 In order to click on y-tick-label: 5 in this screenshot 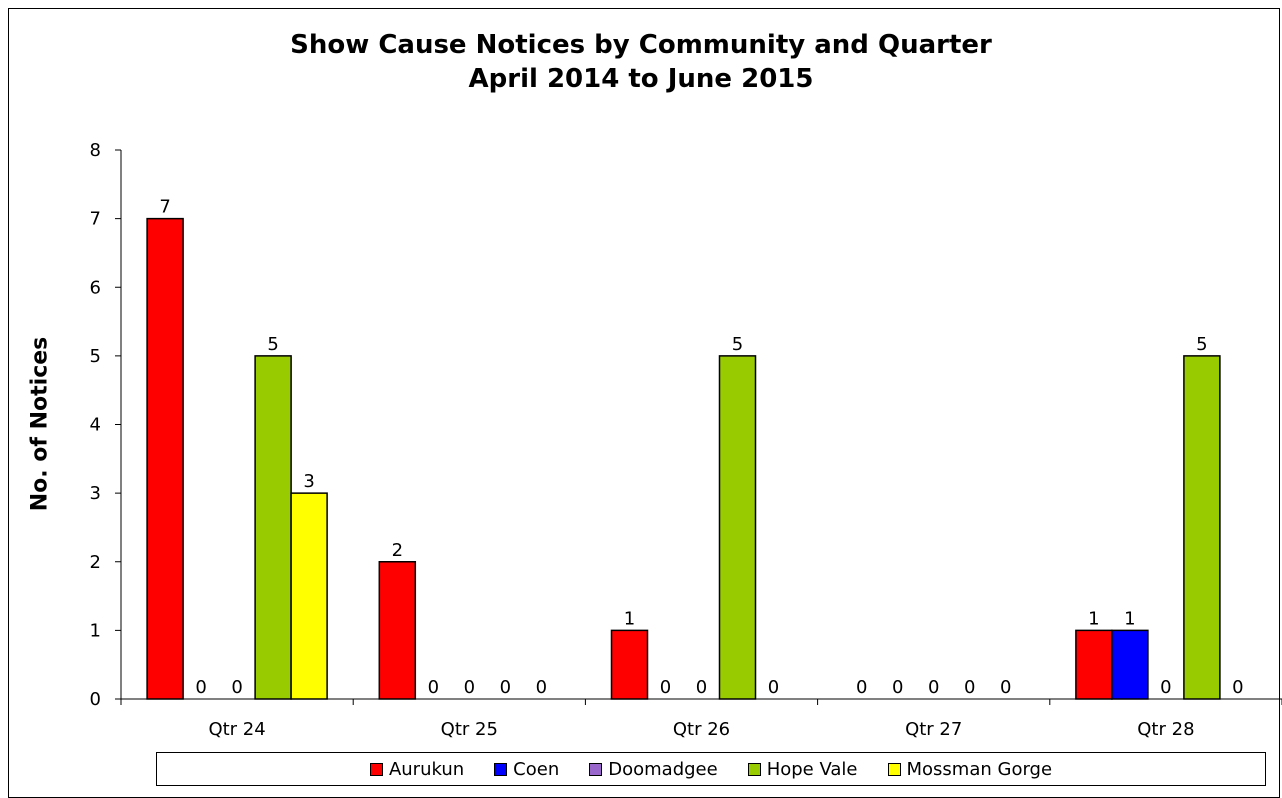, I will do `click(95, 356)`.